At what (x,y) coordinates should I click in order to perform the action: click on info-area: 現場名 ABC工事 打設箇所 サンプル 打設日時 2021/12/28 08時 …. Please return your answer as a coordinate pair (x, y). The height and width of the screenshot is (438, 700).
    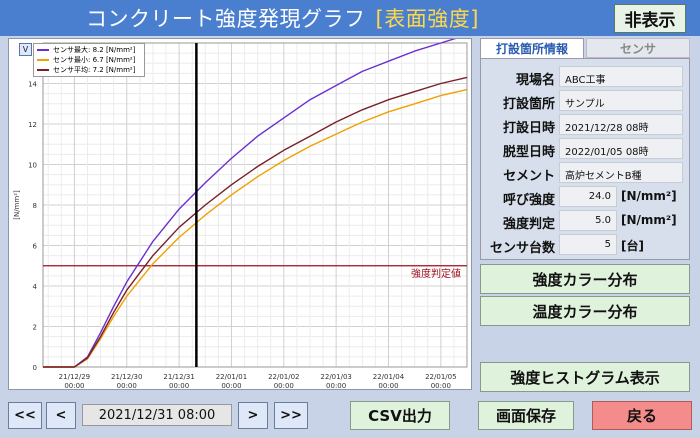
    Looking at the image, I should click on (585, 159).